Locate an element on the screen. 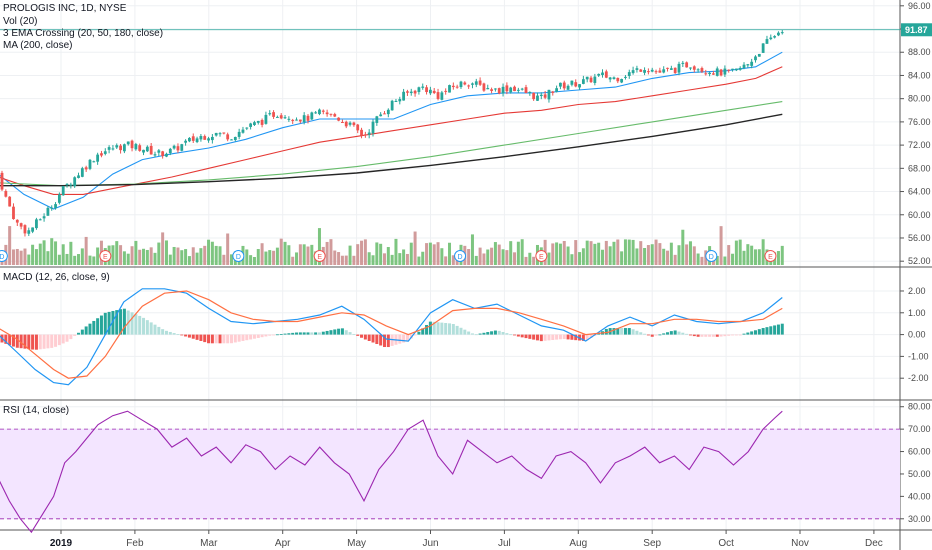 This screenshot has height=550, width=932. price-tick-label: 60.00 is located at coordinates (919, 215).